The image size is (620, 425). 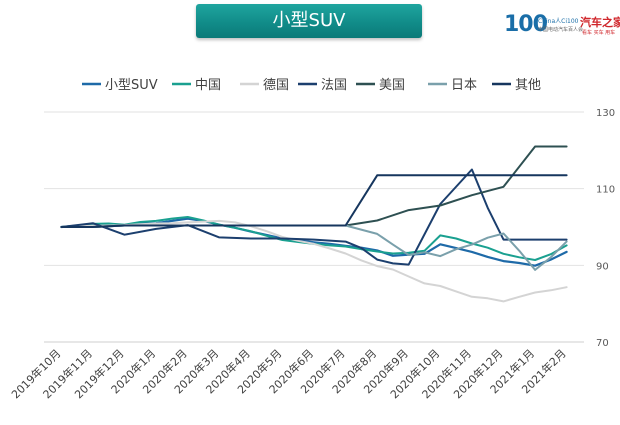 I want to click on y-tick-label: 90, so click(x=602, y=266).